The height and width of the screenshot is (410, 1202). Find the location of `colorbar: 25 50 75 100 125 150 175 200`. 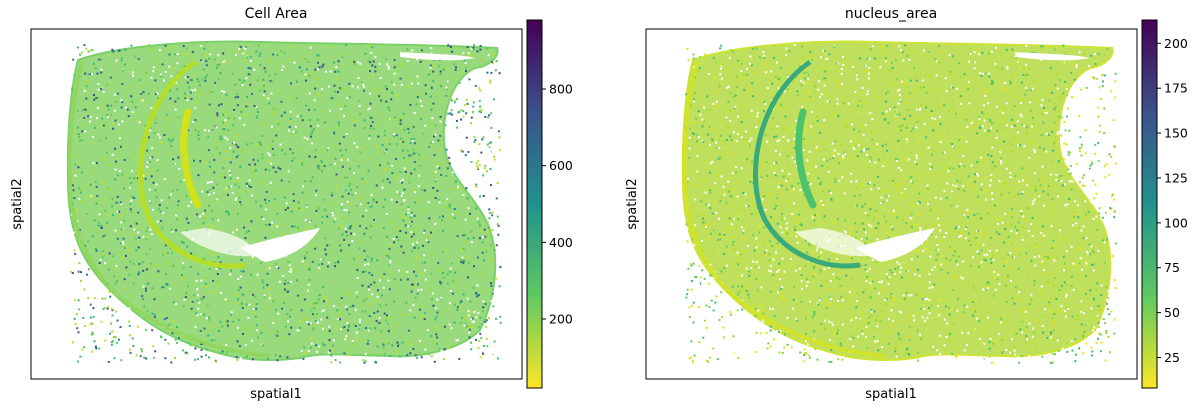

colorbar: 25 50 75 100 125 150 175 200 is located at coordinates (1164, 204).